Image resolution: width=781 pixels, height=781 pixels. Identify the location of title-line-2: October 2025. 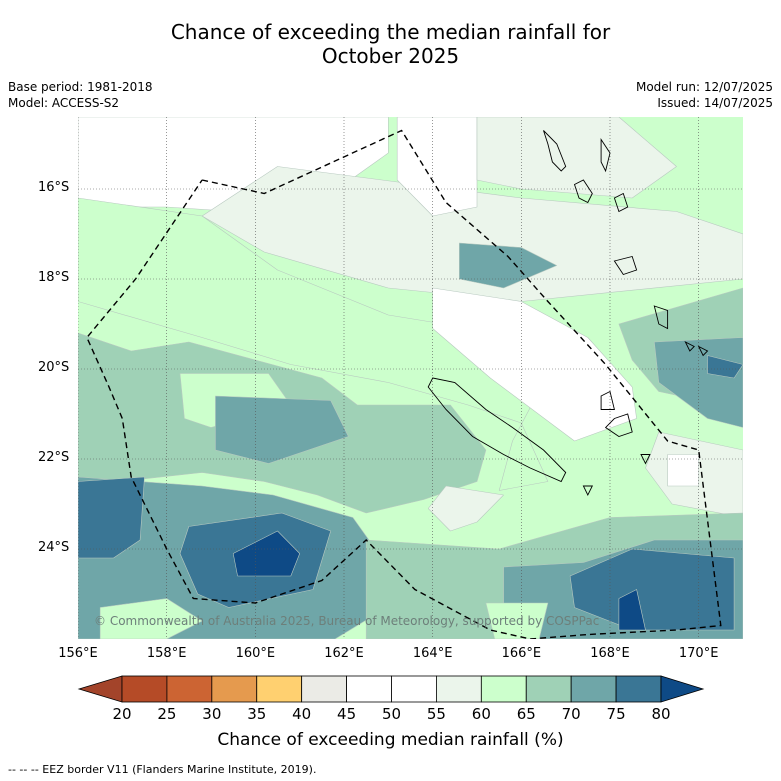
(390, 56).